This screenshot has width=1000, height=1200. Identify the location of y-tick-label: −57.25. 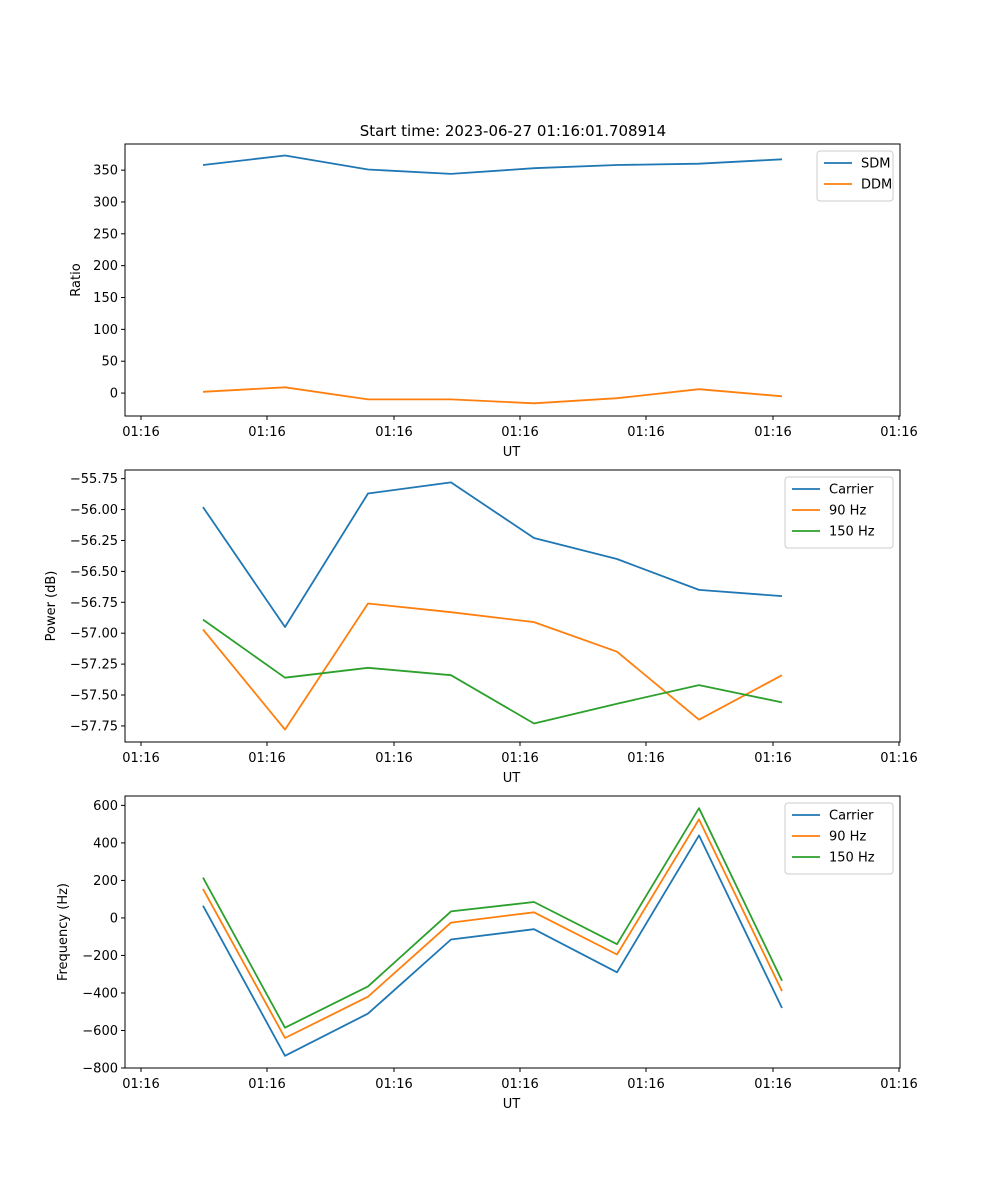
(94, 665).